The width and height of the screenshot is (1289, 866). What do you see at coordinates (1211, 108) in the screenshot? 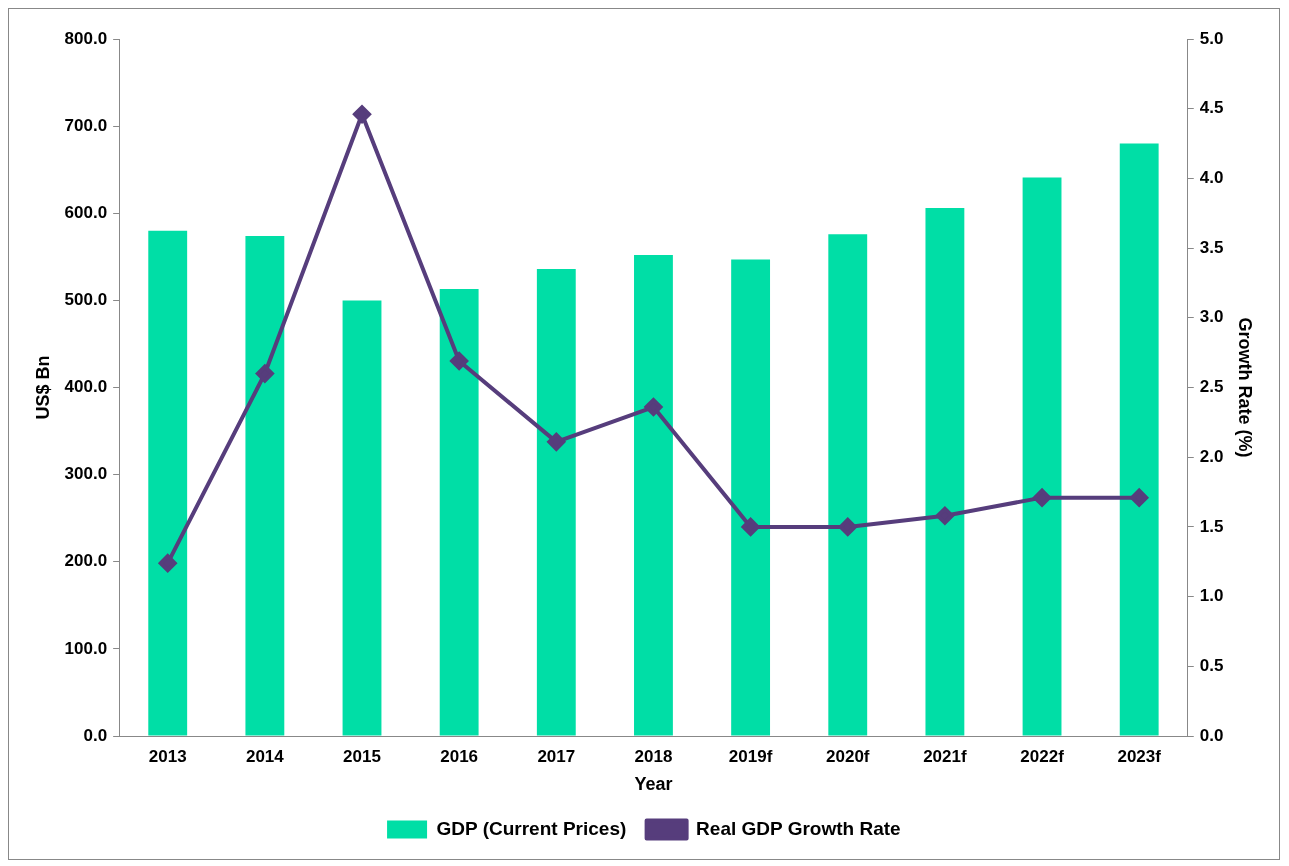
I see `y2-tick-label: 4.5` at bounding box center [1211, 108].